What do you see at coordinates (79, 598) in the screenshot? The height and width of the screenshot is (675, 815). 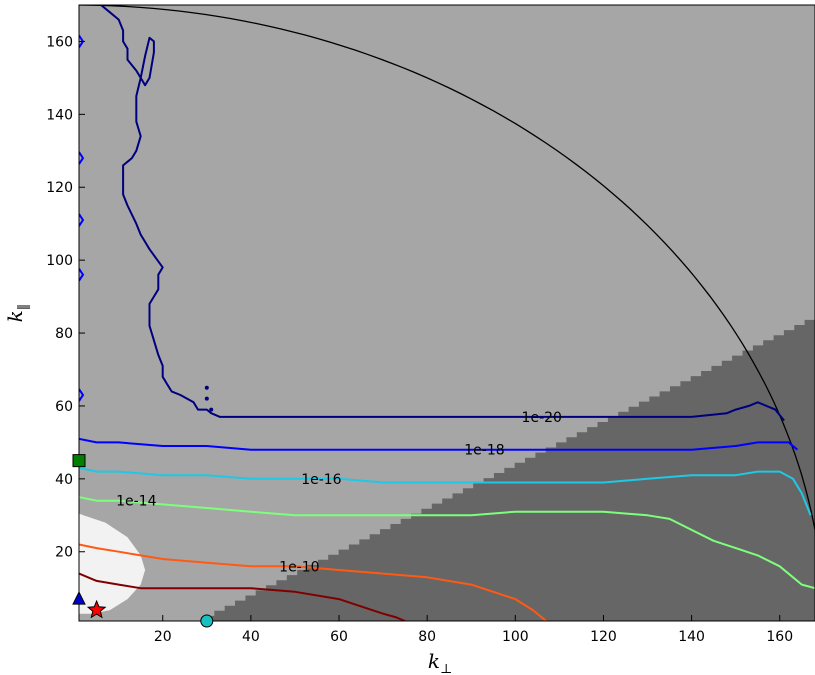 I see `marker-triangle` at bounding box center [79, 598].